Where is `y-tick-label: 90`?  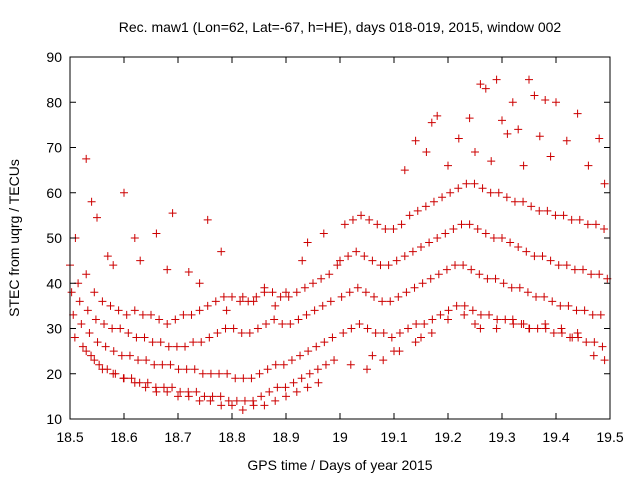
y-tick-label: 90 is located at coordinates (54, 57).